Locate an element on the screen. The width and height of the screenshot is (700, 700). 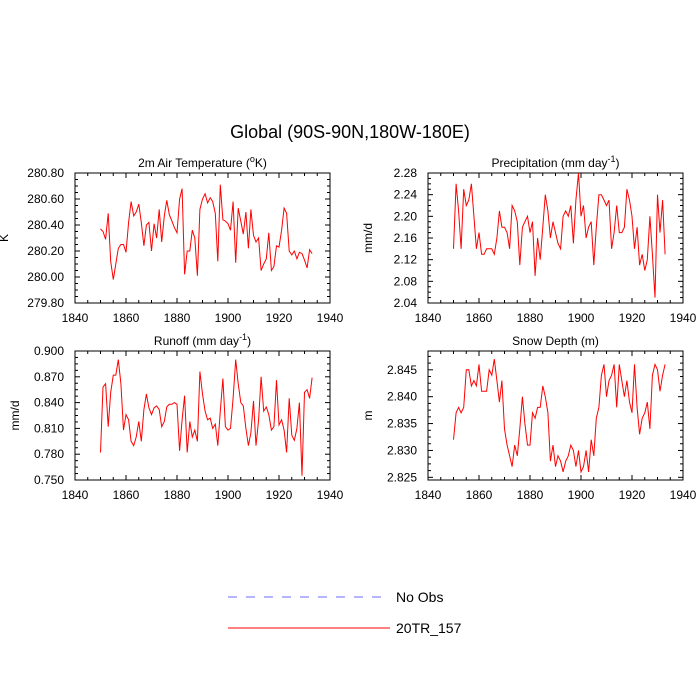
y-tick-label: 279.80 is located at coordinates (45, 303).